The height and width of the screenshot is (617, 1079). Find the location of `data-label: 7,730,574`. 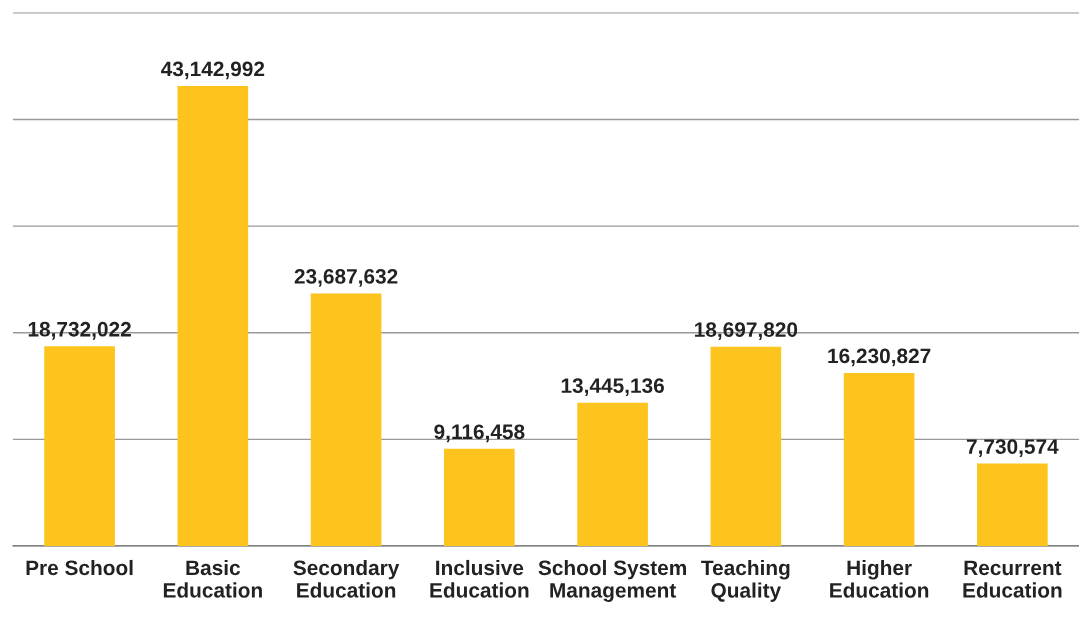

data-label: 7,730,574 is located at coordinates (1012, 448).